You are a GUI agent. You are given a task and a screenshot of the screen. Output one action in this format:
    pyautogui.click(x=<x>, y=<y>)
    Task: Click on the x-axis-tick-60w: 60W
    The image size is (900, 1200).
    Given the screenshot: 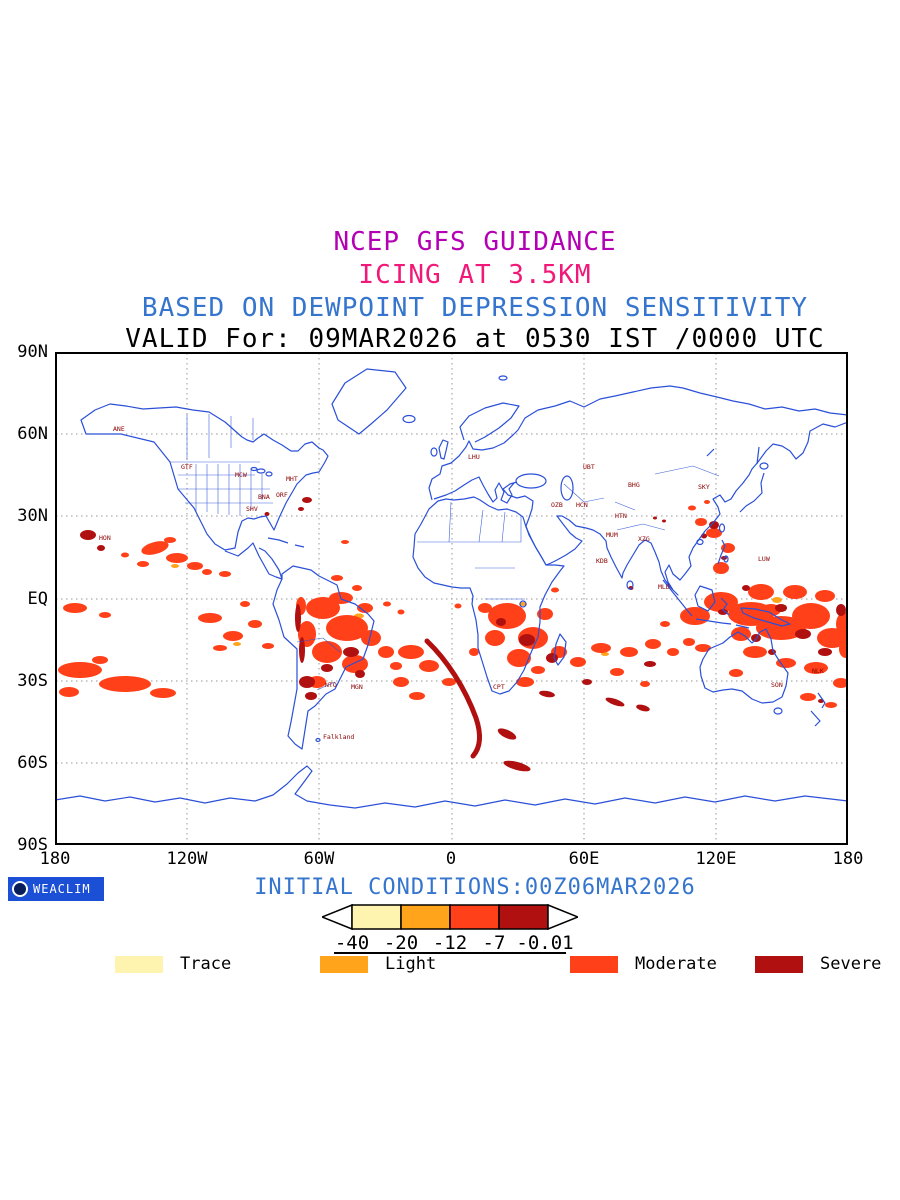 What is the action you would take?
    pyautogui.click(x=319, y=859)
    